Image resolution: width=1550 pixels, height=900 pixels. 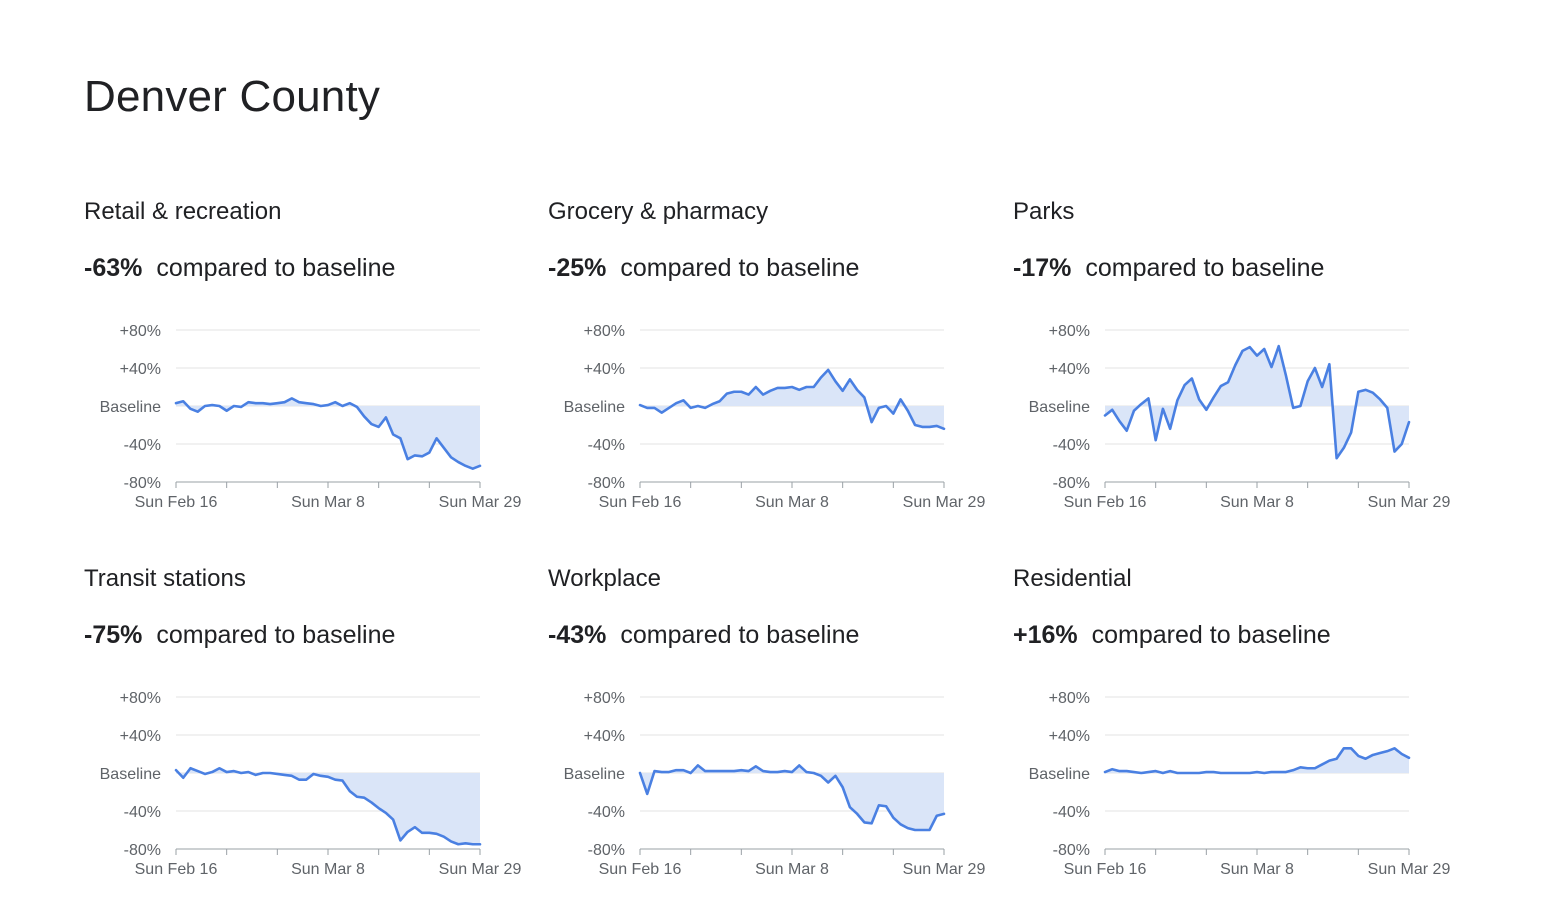 What do you see at coordinates (239, 268) in the screenshot?
I see `chart-stat: -63% compared to baseline` at bounding box center [239, 268].